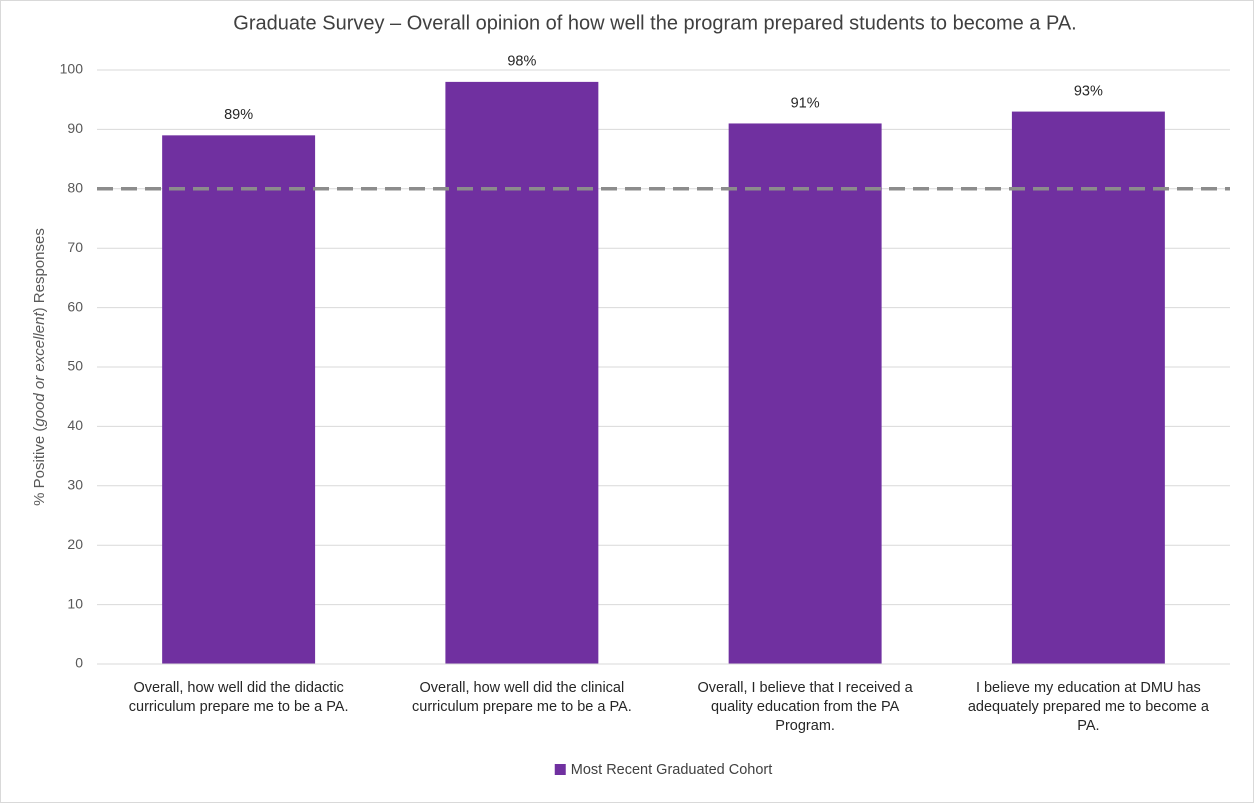  Describe the element at coordinates (75, 306) in the screenshot. I see `y-tick-label: 60` at that location.